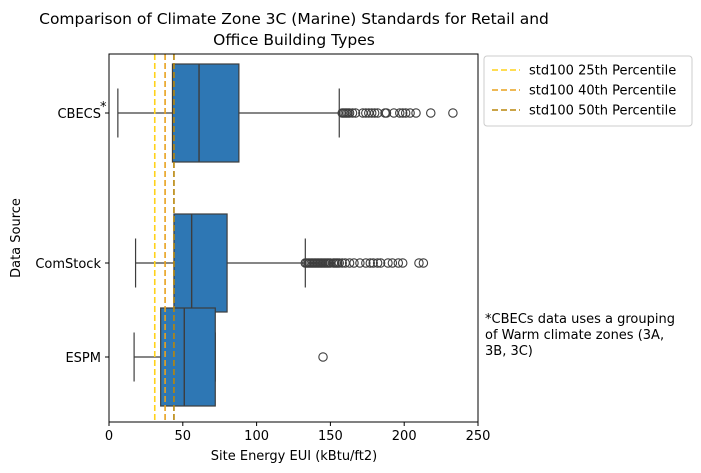 The height and width of the screenshot is (473, 701). I want to click on y-tick-label: ComStock, so click(68, 264).